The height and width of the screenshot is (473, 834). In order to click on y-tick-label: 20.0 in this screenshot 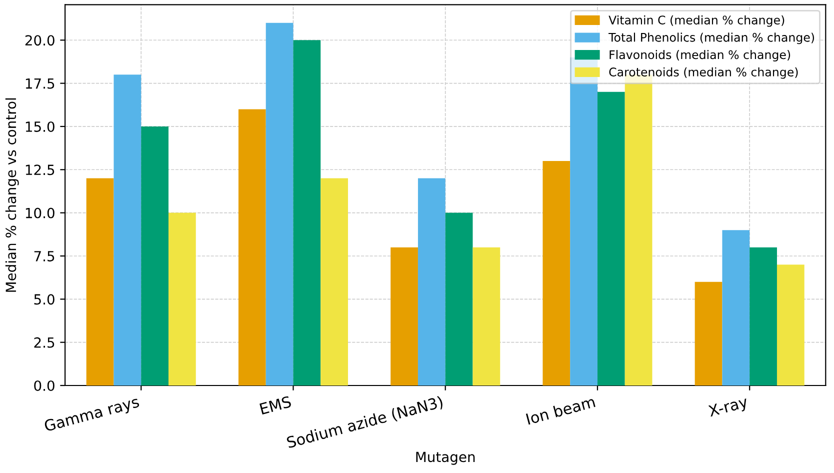, I will do `click(39, 40)`.